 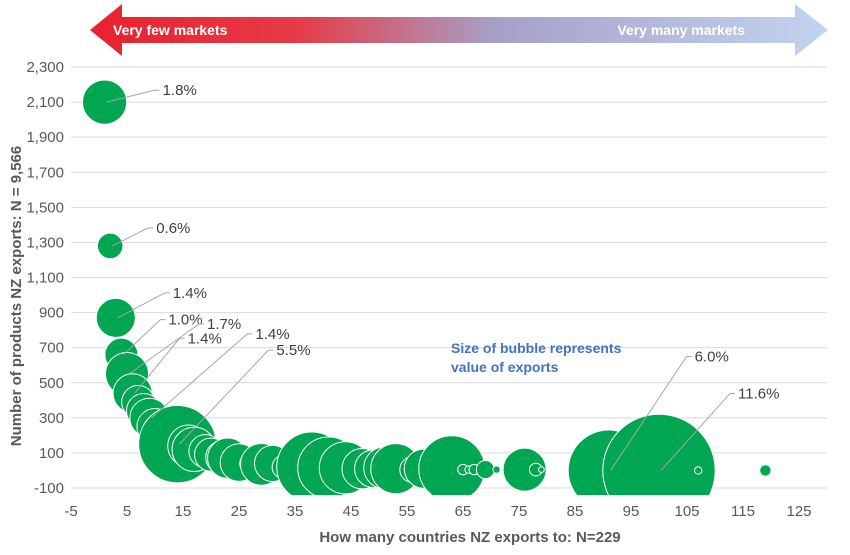 What do you see at coordinates (686, 511) in the screenshot?
I see `x-tick-label: 105` at bounding box center [686, 511].